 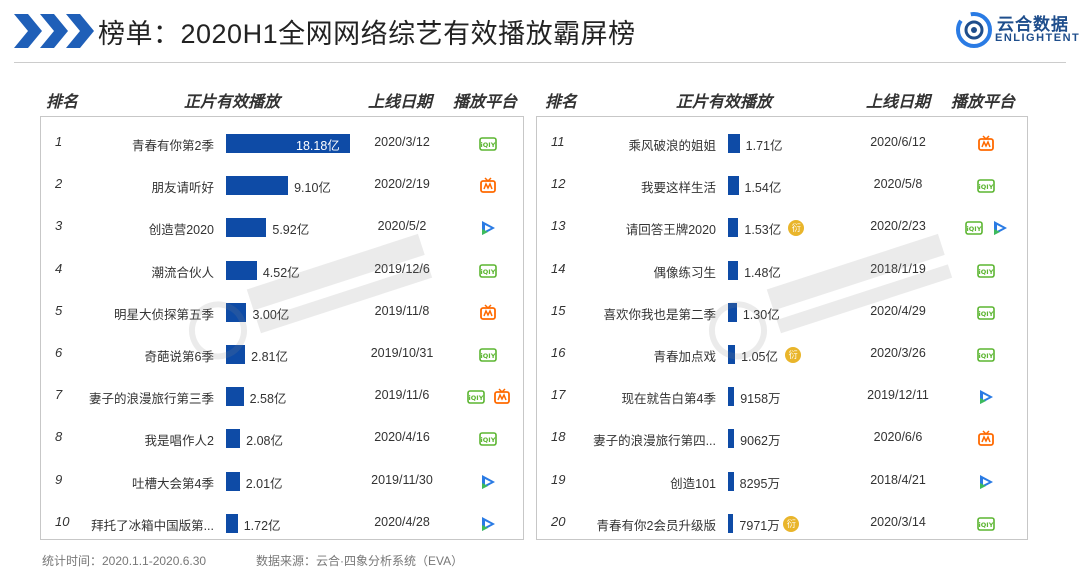 What do you see at coordinates (163, 314) in the screenshot?
I see `show-name: 明星大侦探第五季` at bounding box center [163, 314].